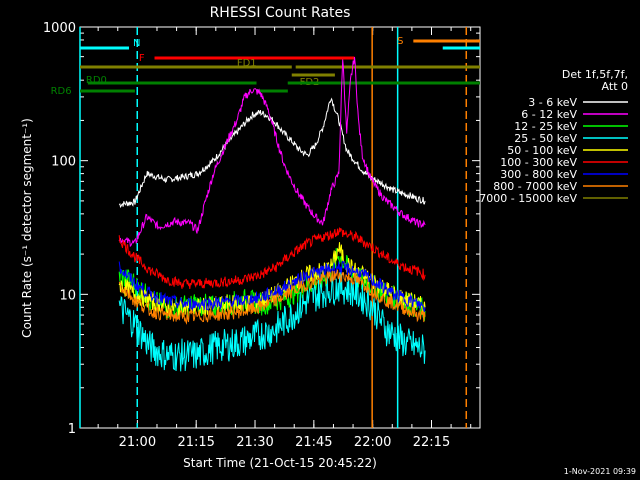 The height and width of the screenshot is (480, 640). Describe the element at coordinates (528, 198) in the screenshot. I see `legend-label: 7000 - 15000 keV` at that location.